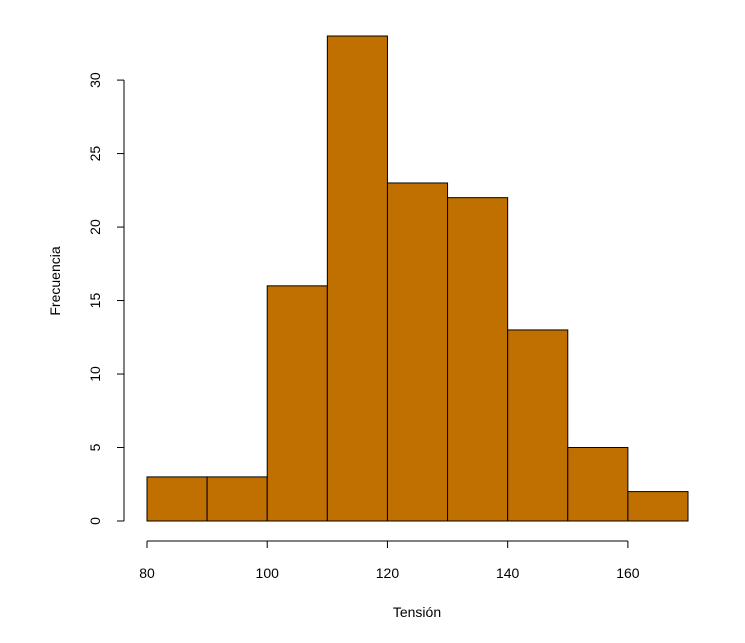 The width and height of the screenshot is (745, 643). What do you see at coordinates (95, 227) in the screenshot?
I see `y-tick-label: 20` at bounding box center [95, 227].